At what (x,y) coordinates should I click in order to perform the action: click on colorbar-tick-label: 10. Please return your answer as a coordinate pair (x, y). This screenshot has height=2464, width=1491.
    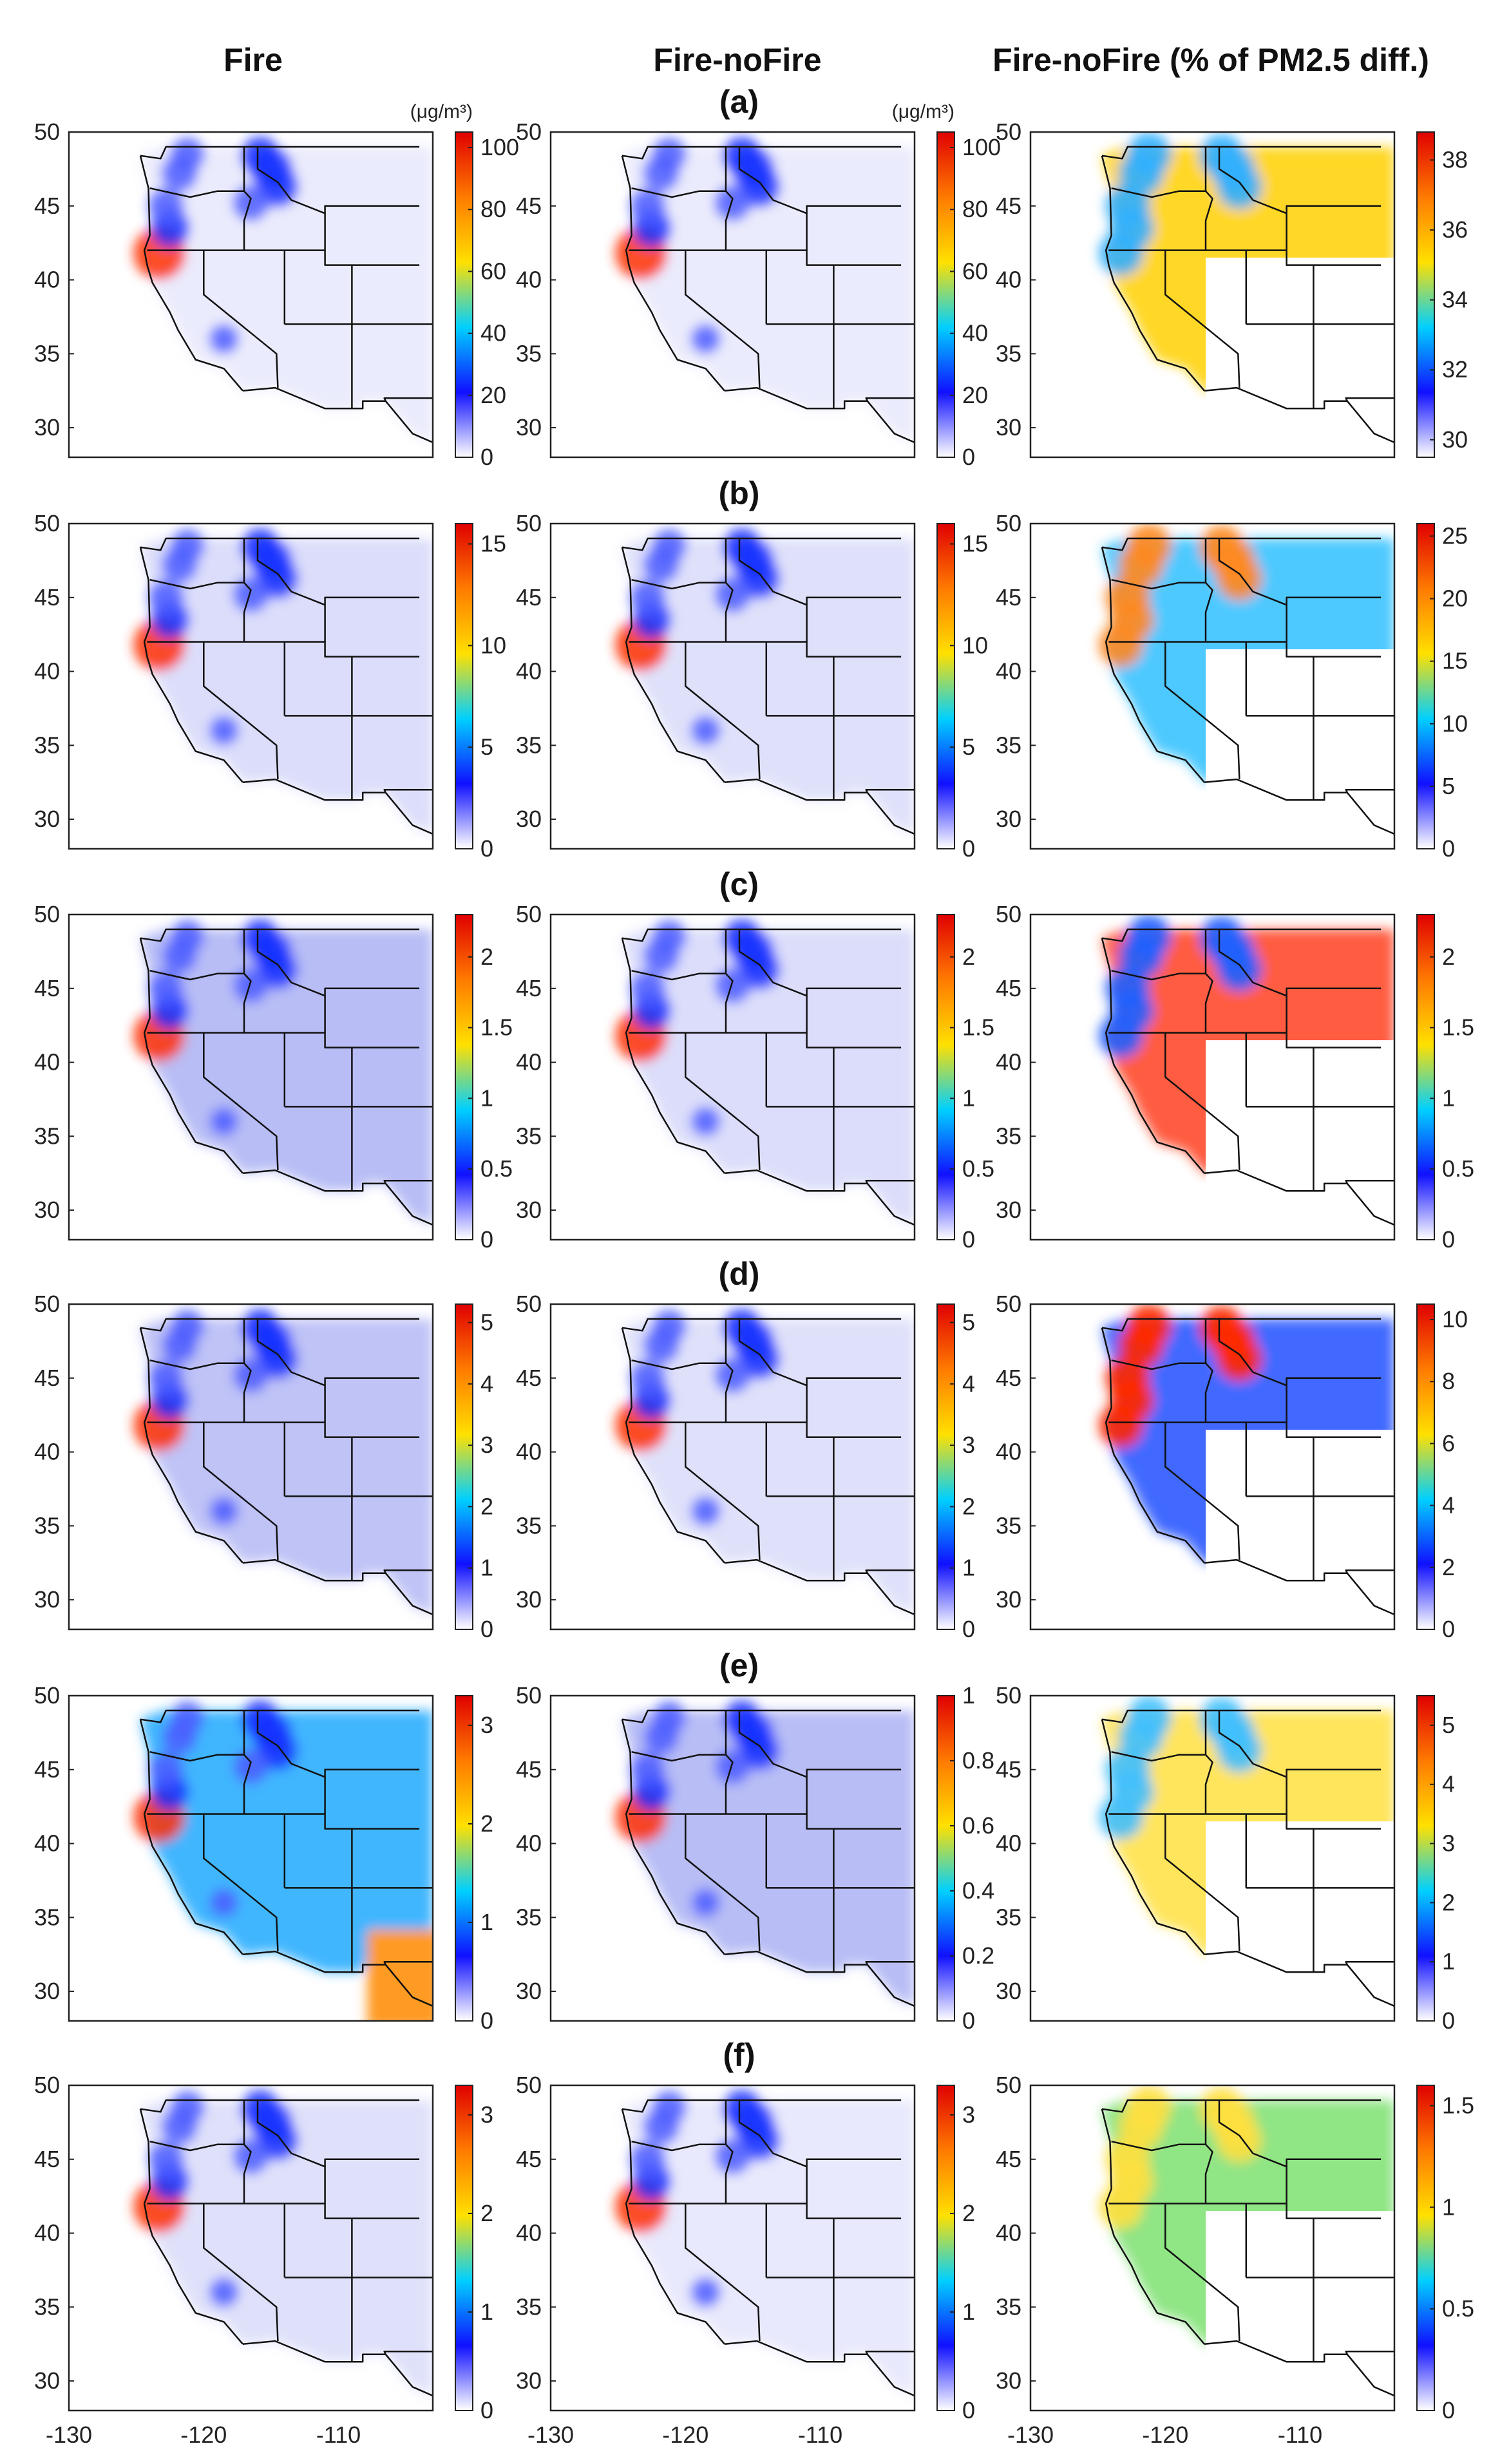
    Looking at the image, I should click on (975, 645).